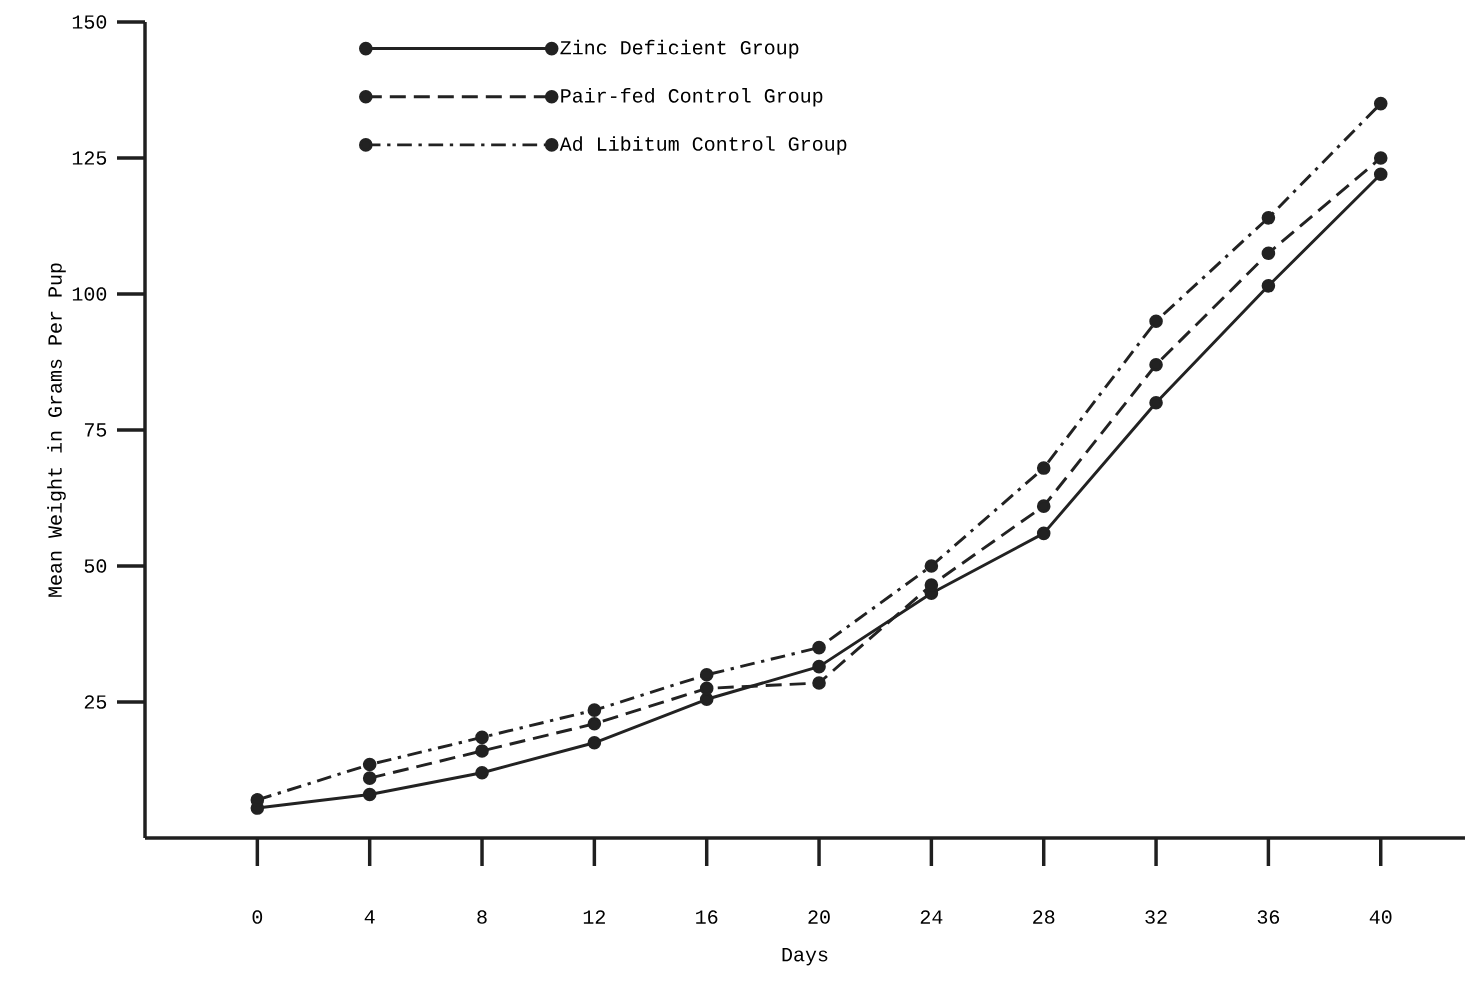 The height and width of the screenshot is (992, 1465). Describe the element at coordinates (707, 917) in the screenshot. I see `x-tick-label: 16` at that location.